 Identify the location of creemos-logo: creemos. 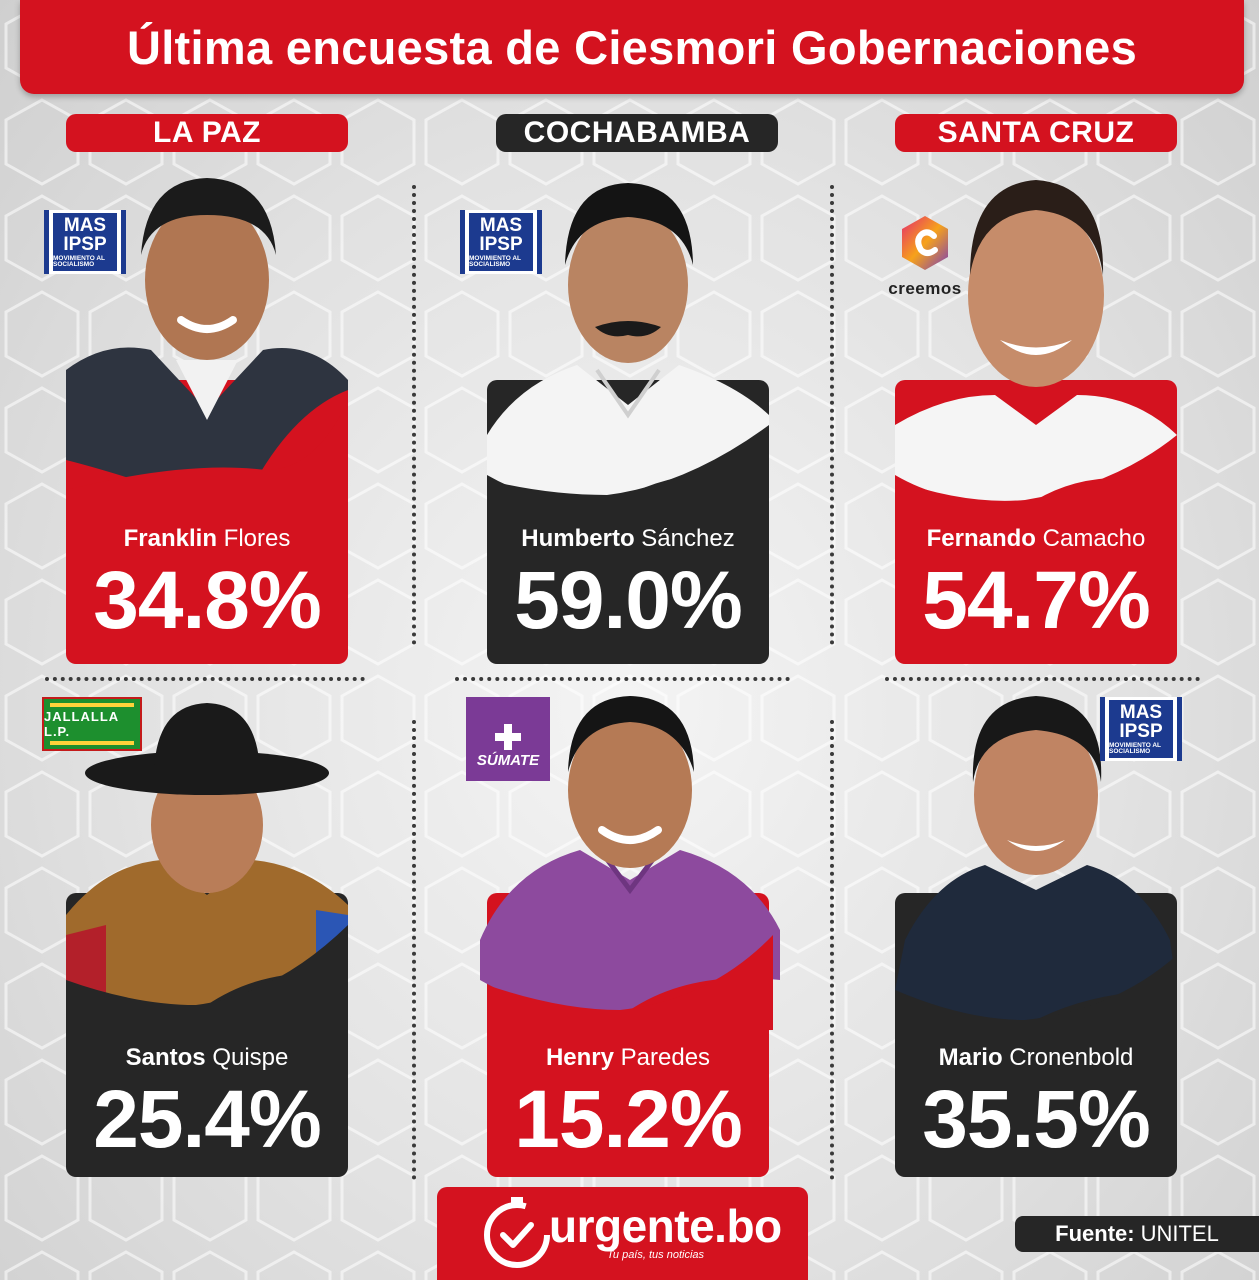
(925, 255).